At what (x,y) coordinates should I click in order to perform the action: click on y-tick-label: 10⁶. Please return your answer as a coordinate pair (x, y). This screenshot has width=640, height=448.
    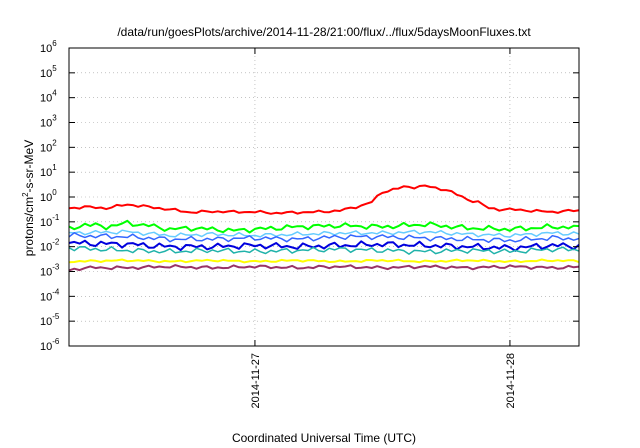
    Looking at the image, I should click on (48, 47).